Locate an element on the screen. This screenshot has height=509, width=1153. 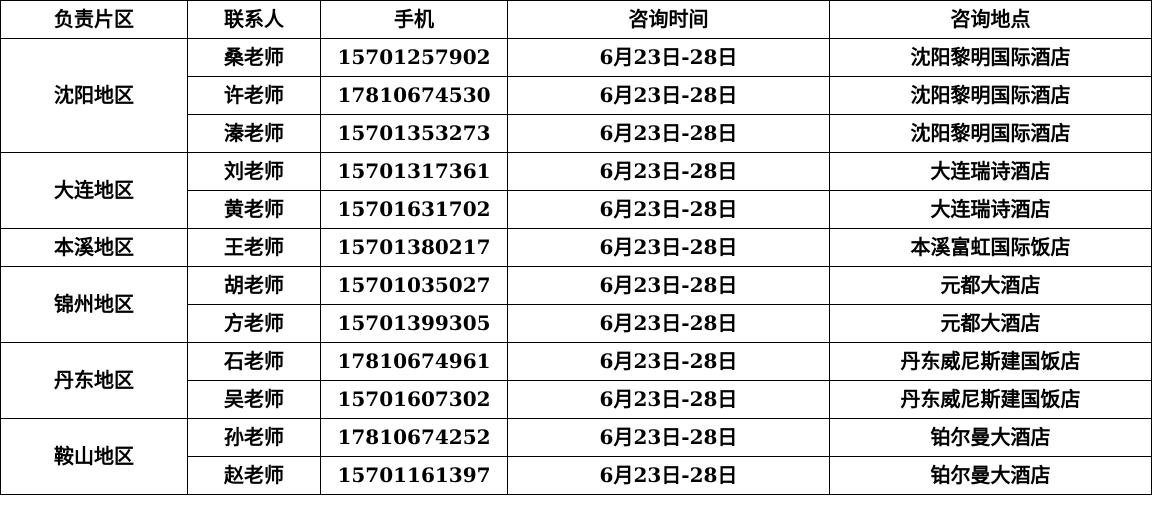
header-time: 咨询时间 is located at coordinates (668, 19).